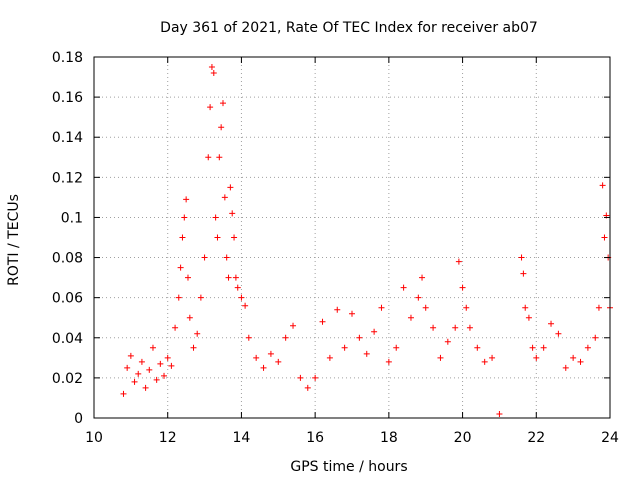  What do you see at coordinates (610, 438) in the screenshot?
I see `x-tick-label: 24` at bounding box center [610, 438].